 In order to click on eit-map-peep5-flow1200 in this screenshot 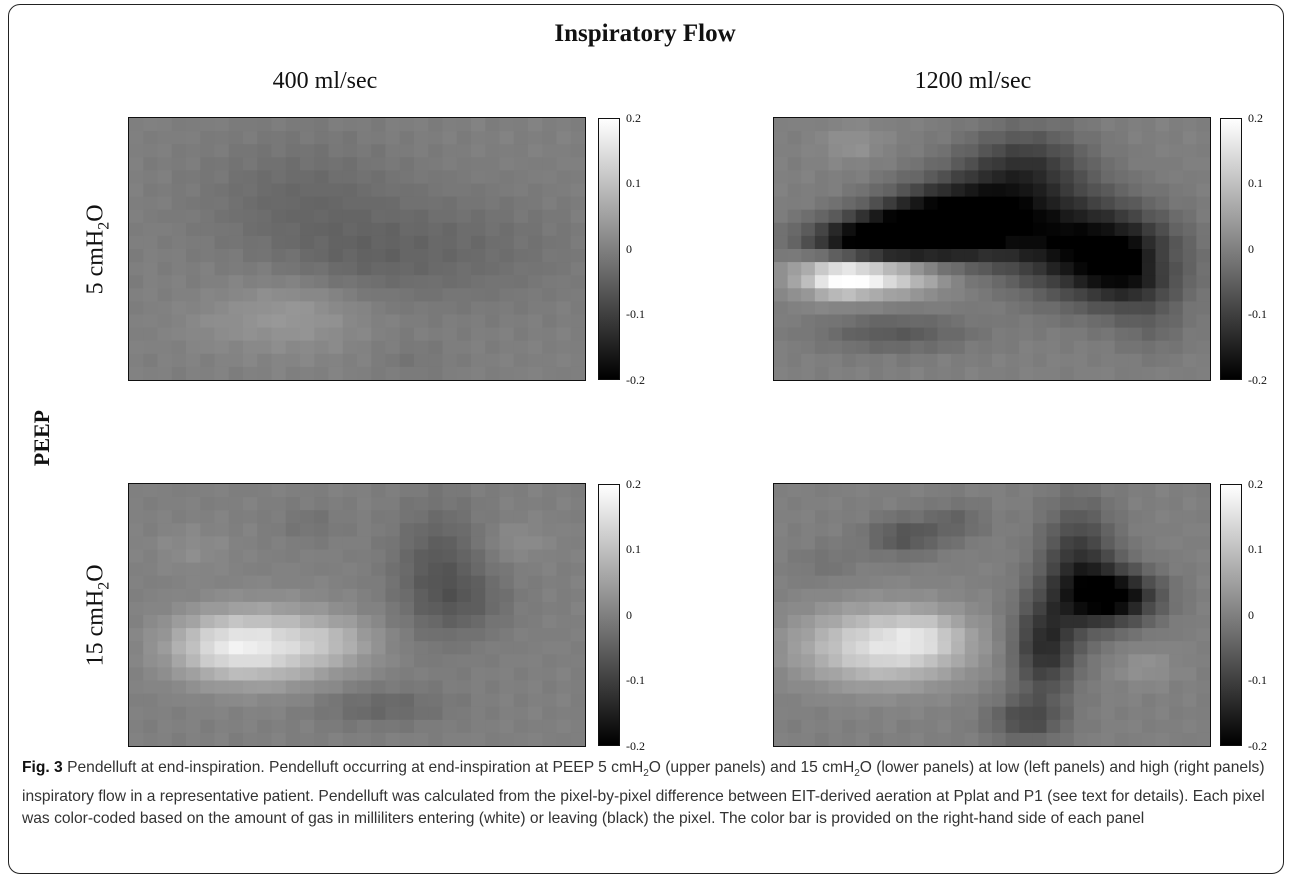, I will do `click(992, 249)`.